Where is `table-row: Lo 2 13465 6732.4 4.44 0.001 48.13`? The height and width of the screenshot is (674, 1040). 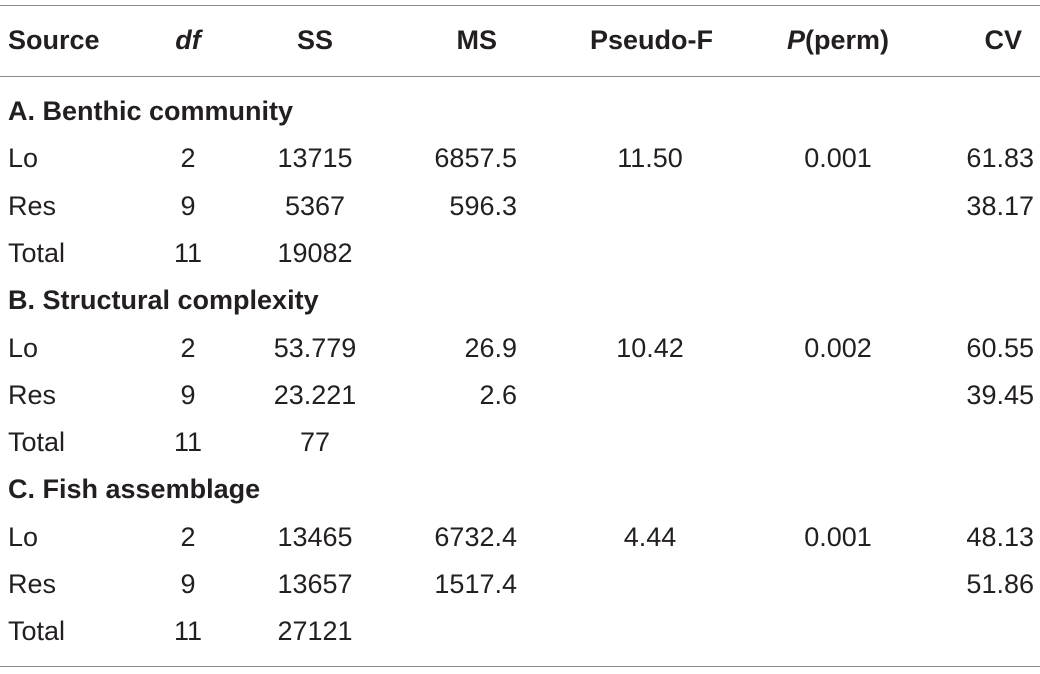 table-row: Lo 2 13465 6732.4 4.44 0.001 48.13 is located at coordinates (520, 537).